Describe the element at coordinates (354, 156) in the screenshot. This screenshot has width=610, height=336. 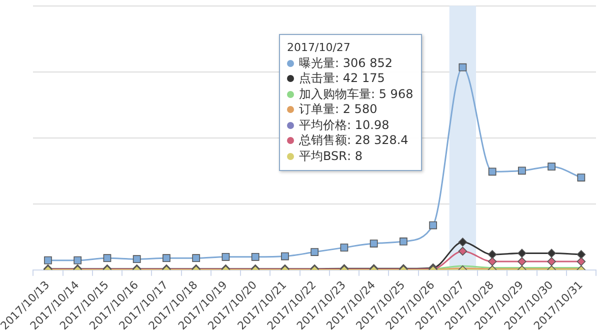
I see `annotation: : 8` at that location.